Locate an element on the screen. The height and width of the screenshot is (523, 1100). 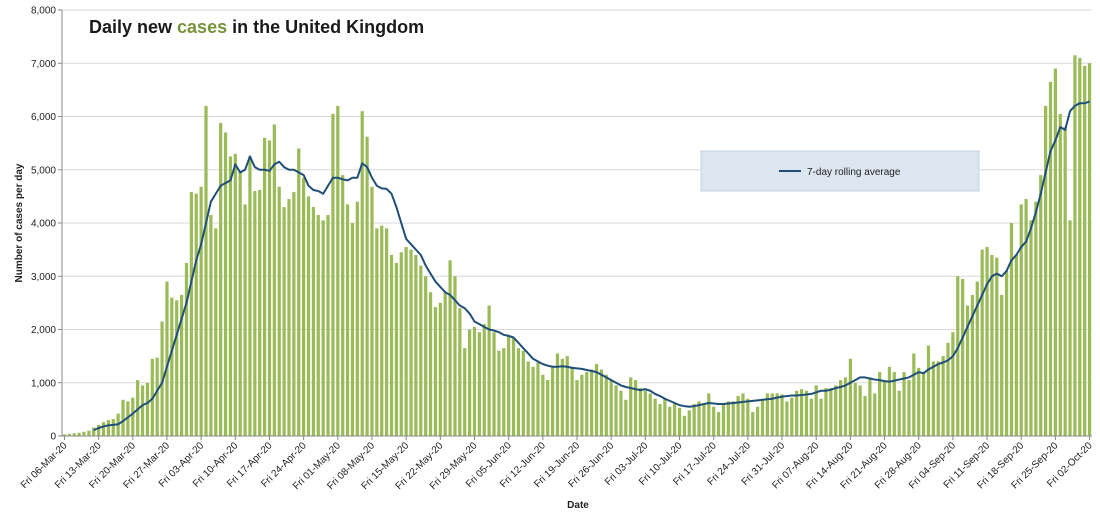
y-tick-label: 2,000 is located at coordinates (43, 330).